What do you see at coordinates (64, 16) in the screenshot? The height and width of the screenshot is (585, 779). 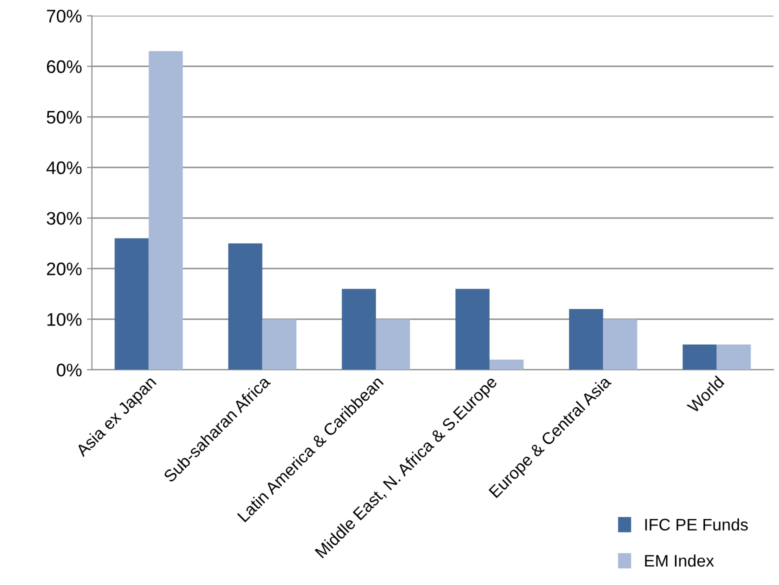 I see `y-tick-label: 70%` at bounding box center [64, 16].